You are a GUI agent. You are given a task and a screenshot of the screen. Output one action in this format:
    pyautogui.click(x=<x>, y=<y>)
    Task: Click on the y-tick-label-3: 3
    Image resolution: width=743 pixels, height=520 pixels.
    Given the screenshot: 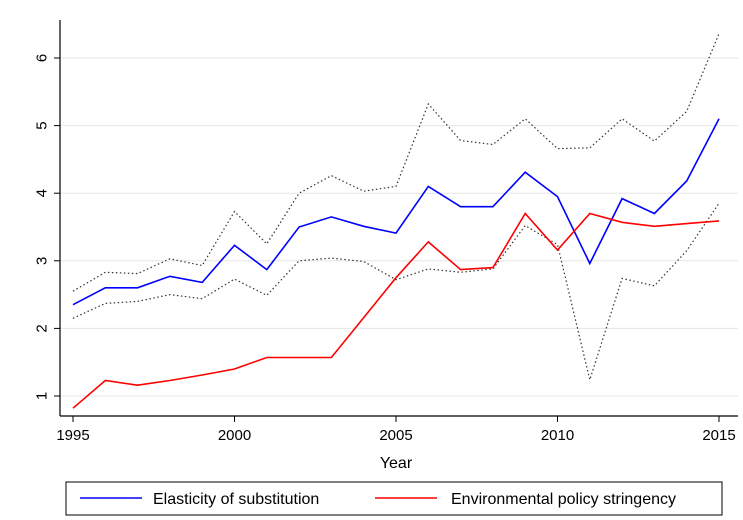 What is the action you would take?
    pyautogui.click(x=42, y=261)
    